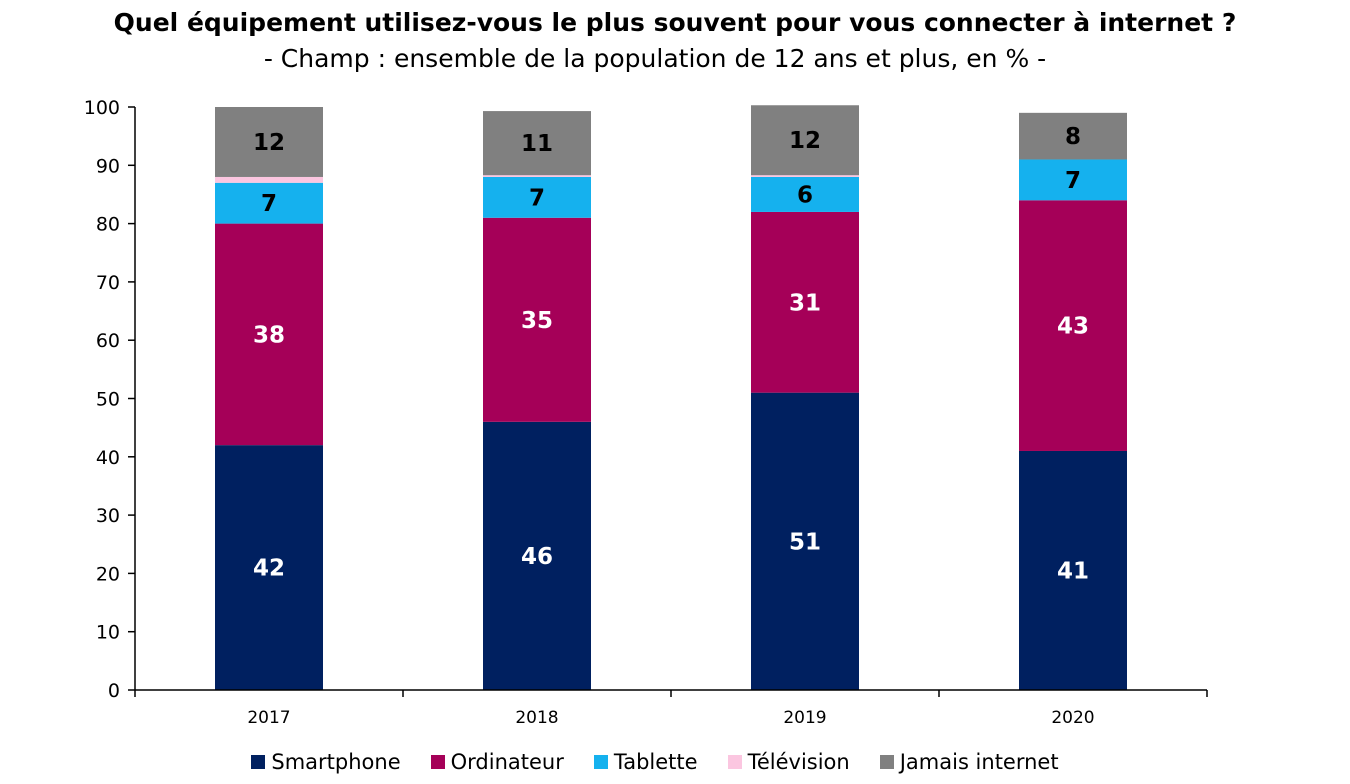  I want to click on legend-swatch-jamais-internet, so click(886, 762).